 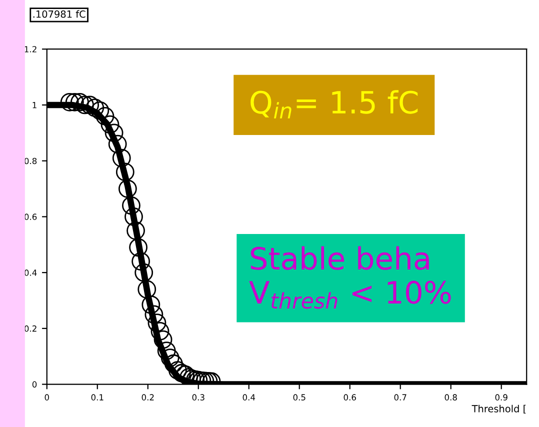 I want to click on y-tick-label: 0, so click(x=34, y=384).